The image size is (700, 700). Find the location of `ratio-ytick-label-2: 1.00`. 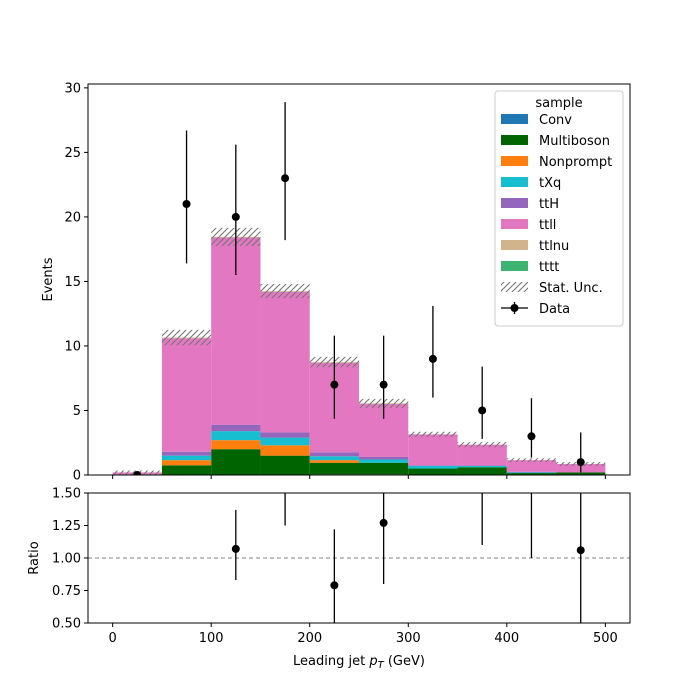

ratio-ytick-label-2: 1.00 is located at coordinates (66, 559).